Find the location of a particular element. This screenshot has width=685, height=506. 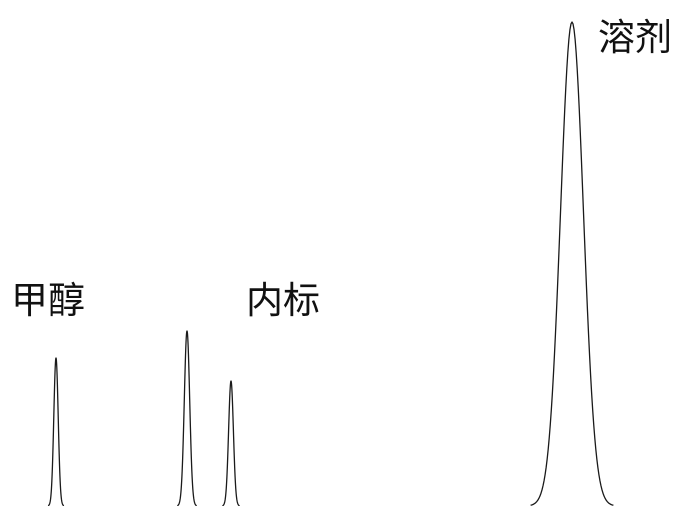

label-internal-standard: 内标 is located at coordinates (283, 300).